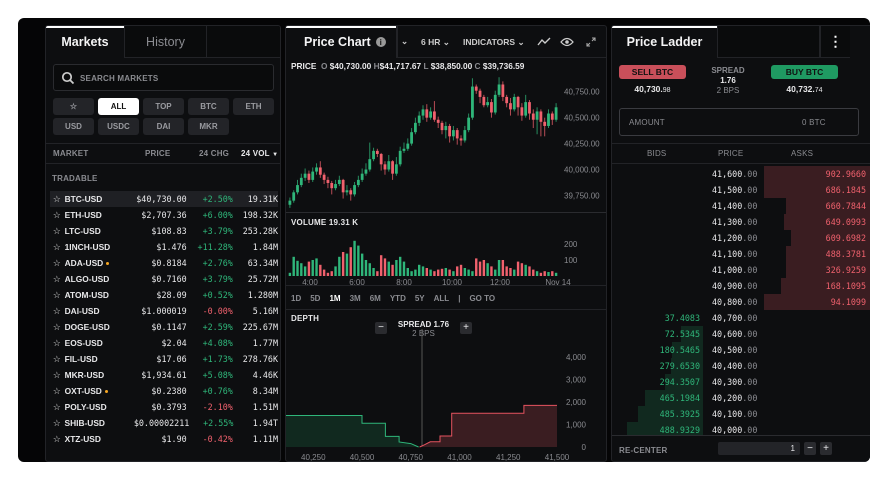  Describe the element at coordinates (741, 382) in the screenshot. I see `ladder-row: 294.3507 40,300.00` at that location.